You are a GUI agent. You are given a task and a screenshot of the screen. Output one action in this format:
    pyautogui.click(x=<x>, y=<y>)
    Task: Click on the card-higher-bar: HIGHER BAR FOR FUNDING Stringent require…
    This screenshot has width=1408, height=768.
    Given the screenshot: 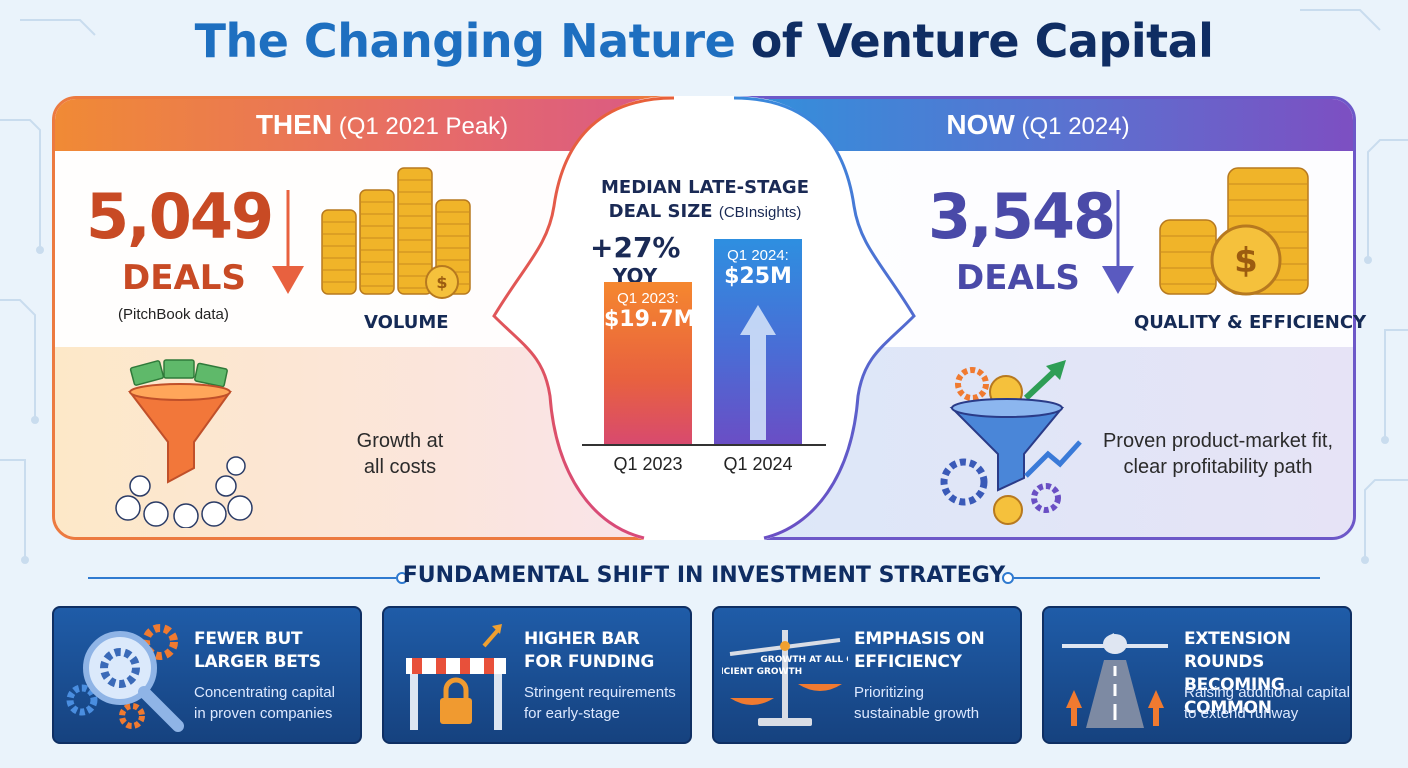 What is the action you would take?
    pyautogui.click(x=537, y=675)
    